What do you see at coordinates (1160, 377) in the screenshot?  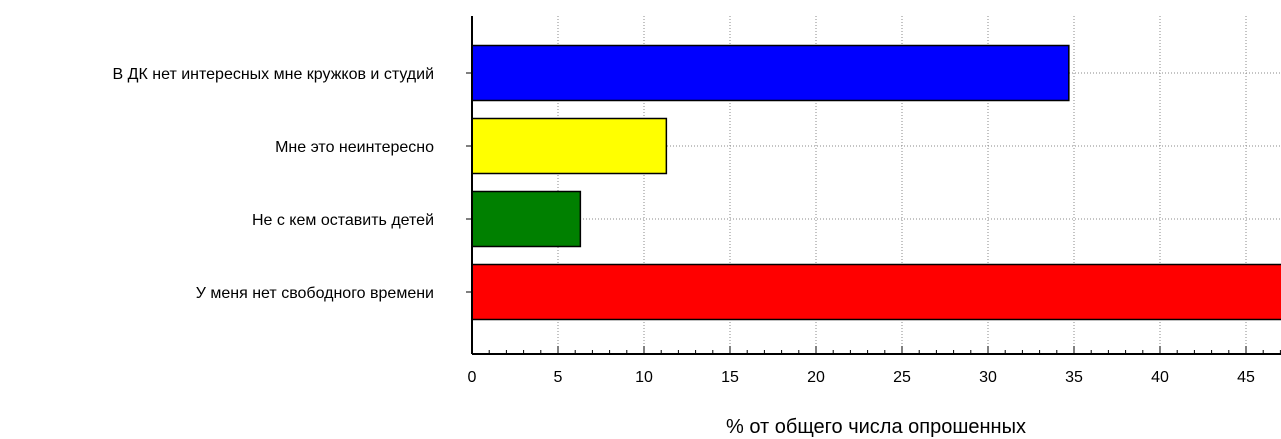 I see `x-tick-label: 40` at bounding box center [1160, 377].